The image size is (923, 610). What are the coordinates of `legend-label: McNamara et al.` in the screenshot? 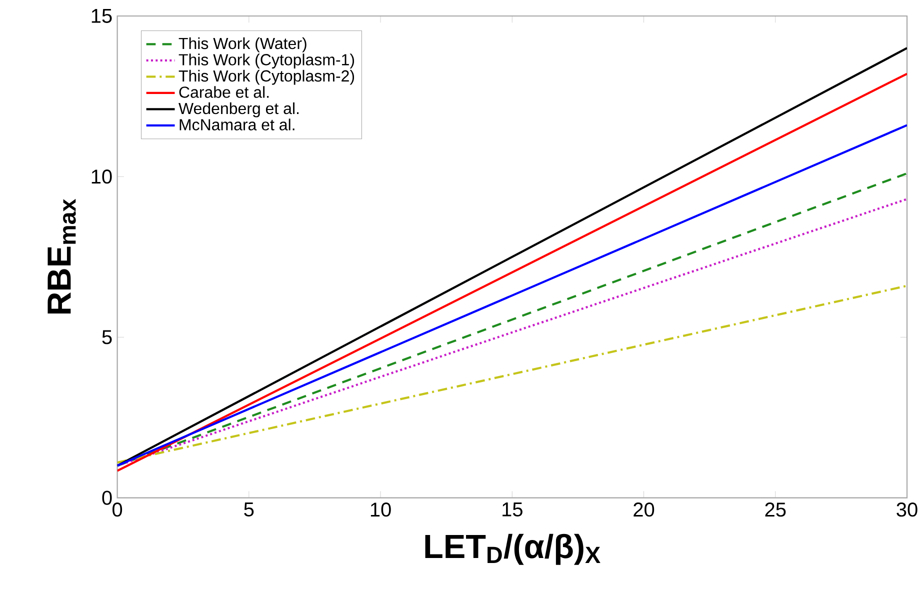 It's located at (237, 124).